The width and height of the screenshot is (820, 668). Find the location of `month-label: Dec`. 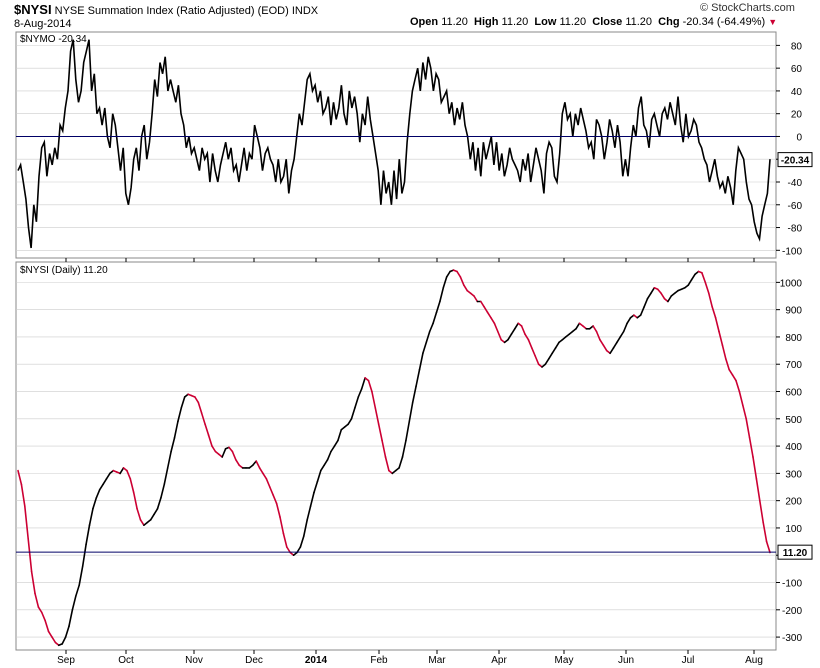

month-label: Dec is located at coordinates (254, 660).